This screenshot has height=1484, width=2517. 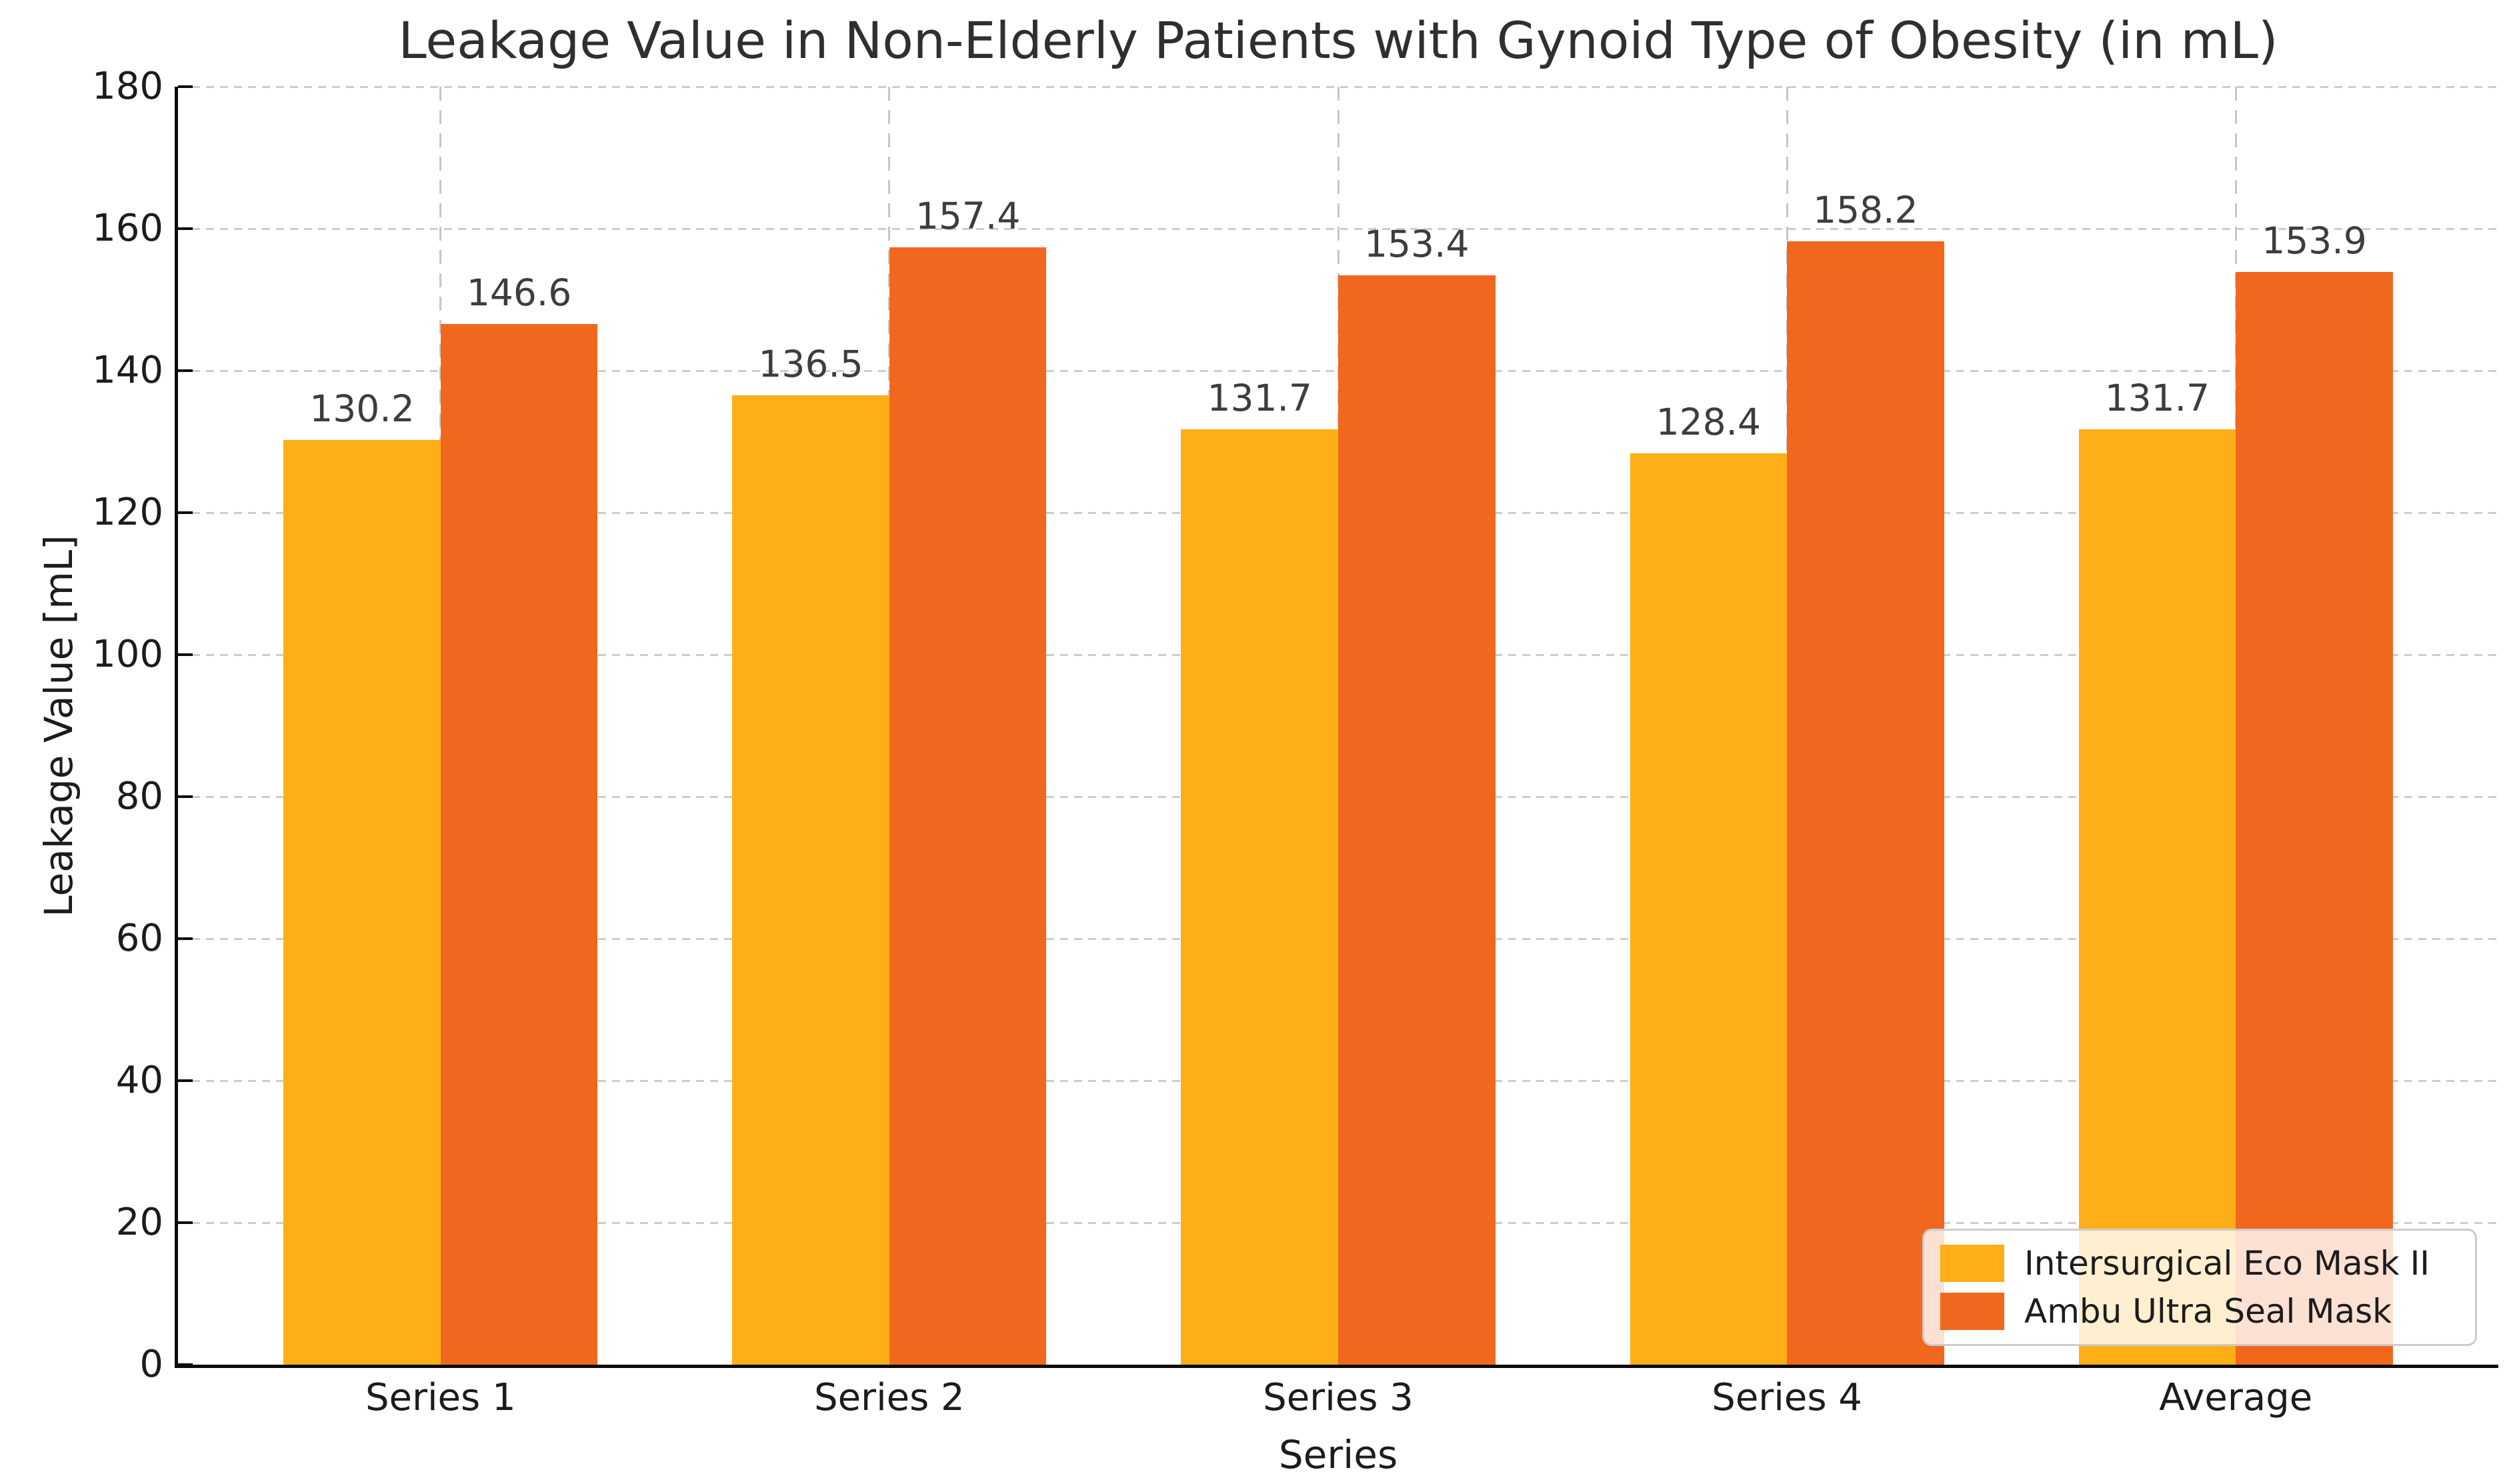 I want to click on y-tick-label: 100, so click(x=127, y=654).